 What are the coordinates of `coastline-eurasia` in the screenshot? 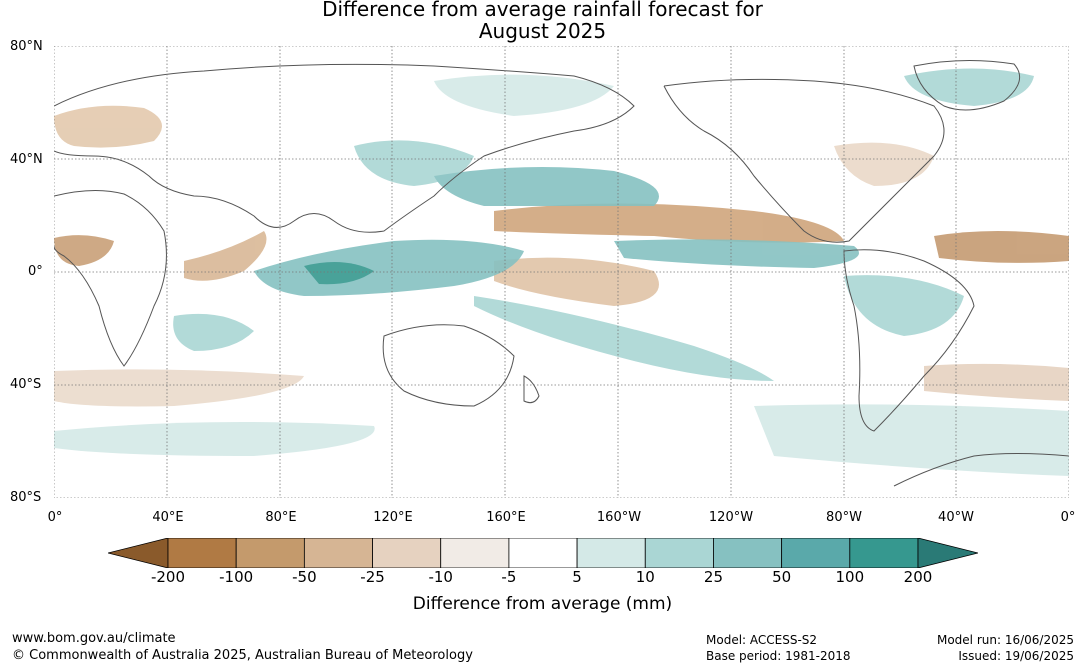 It's located at (344, 148).